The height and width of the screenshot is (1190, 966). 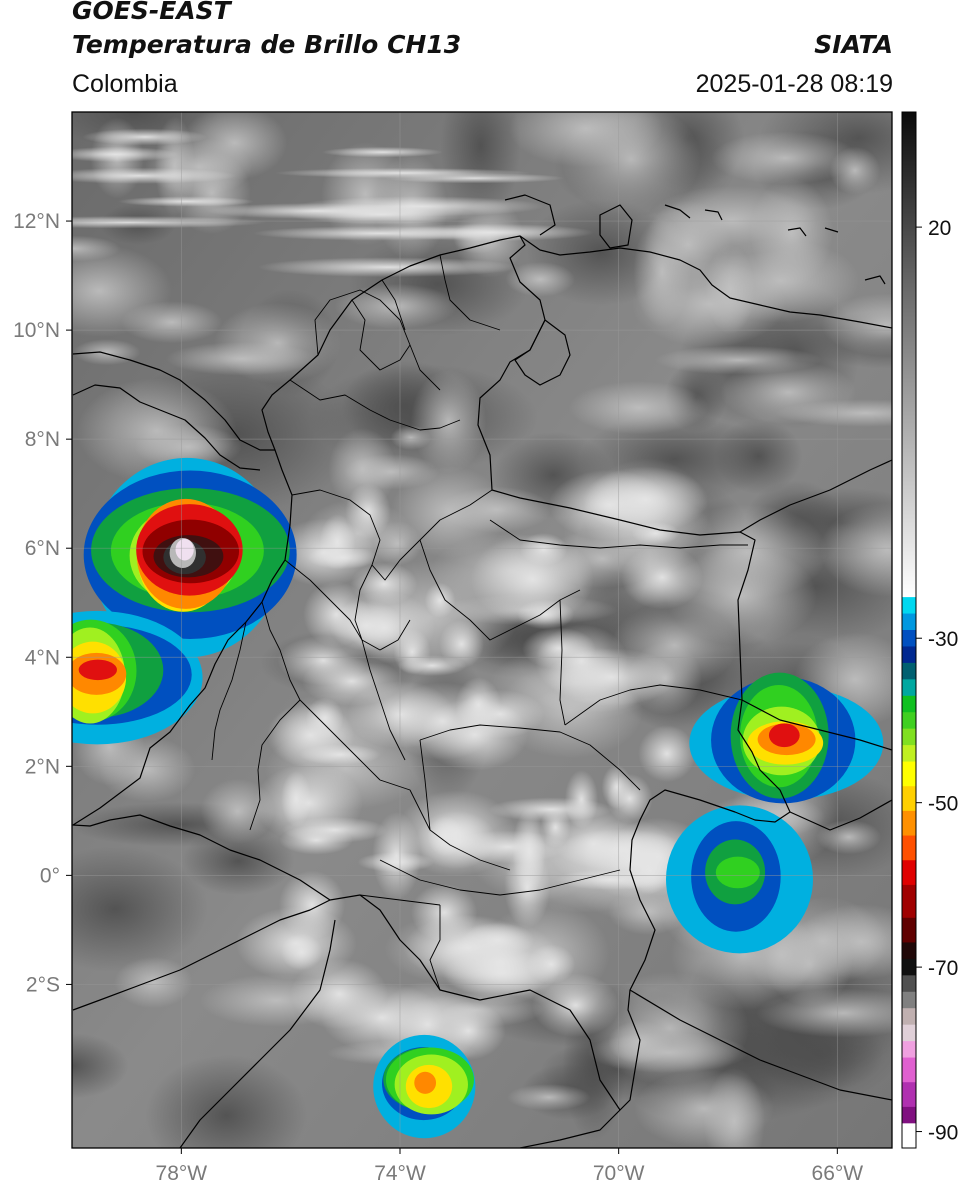 What do you see at coordinates (42, 548) in the screenshot?
I see `lat-tick-label: 6°N` at bounding box center [42, 548].